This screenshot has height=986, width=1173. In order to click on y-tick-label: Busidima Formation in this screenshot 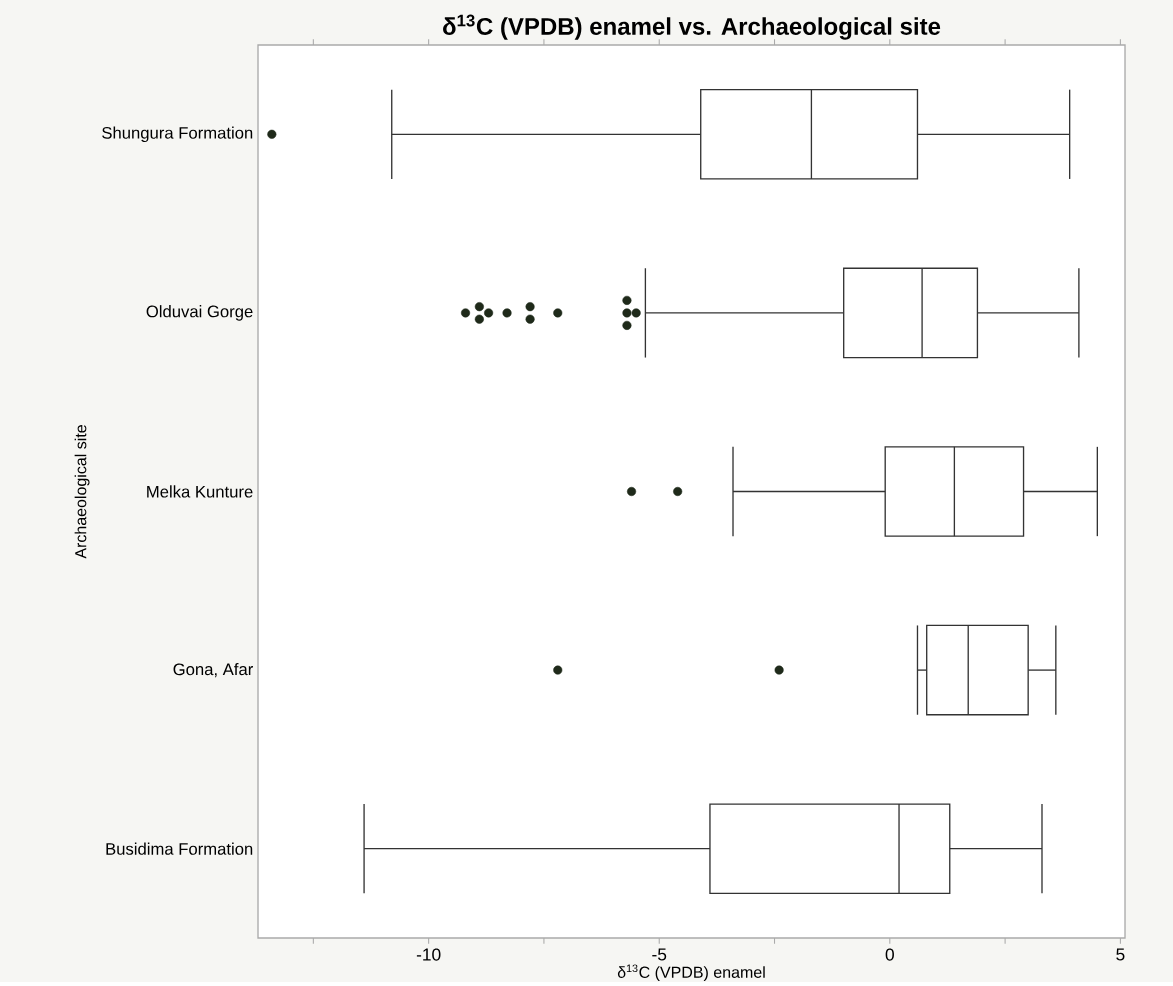, I will do `click(179, 849)`.